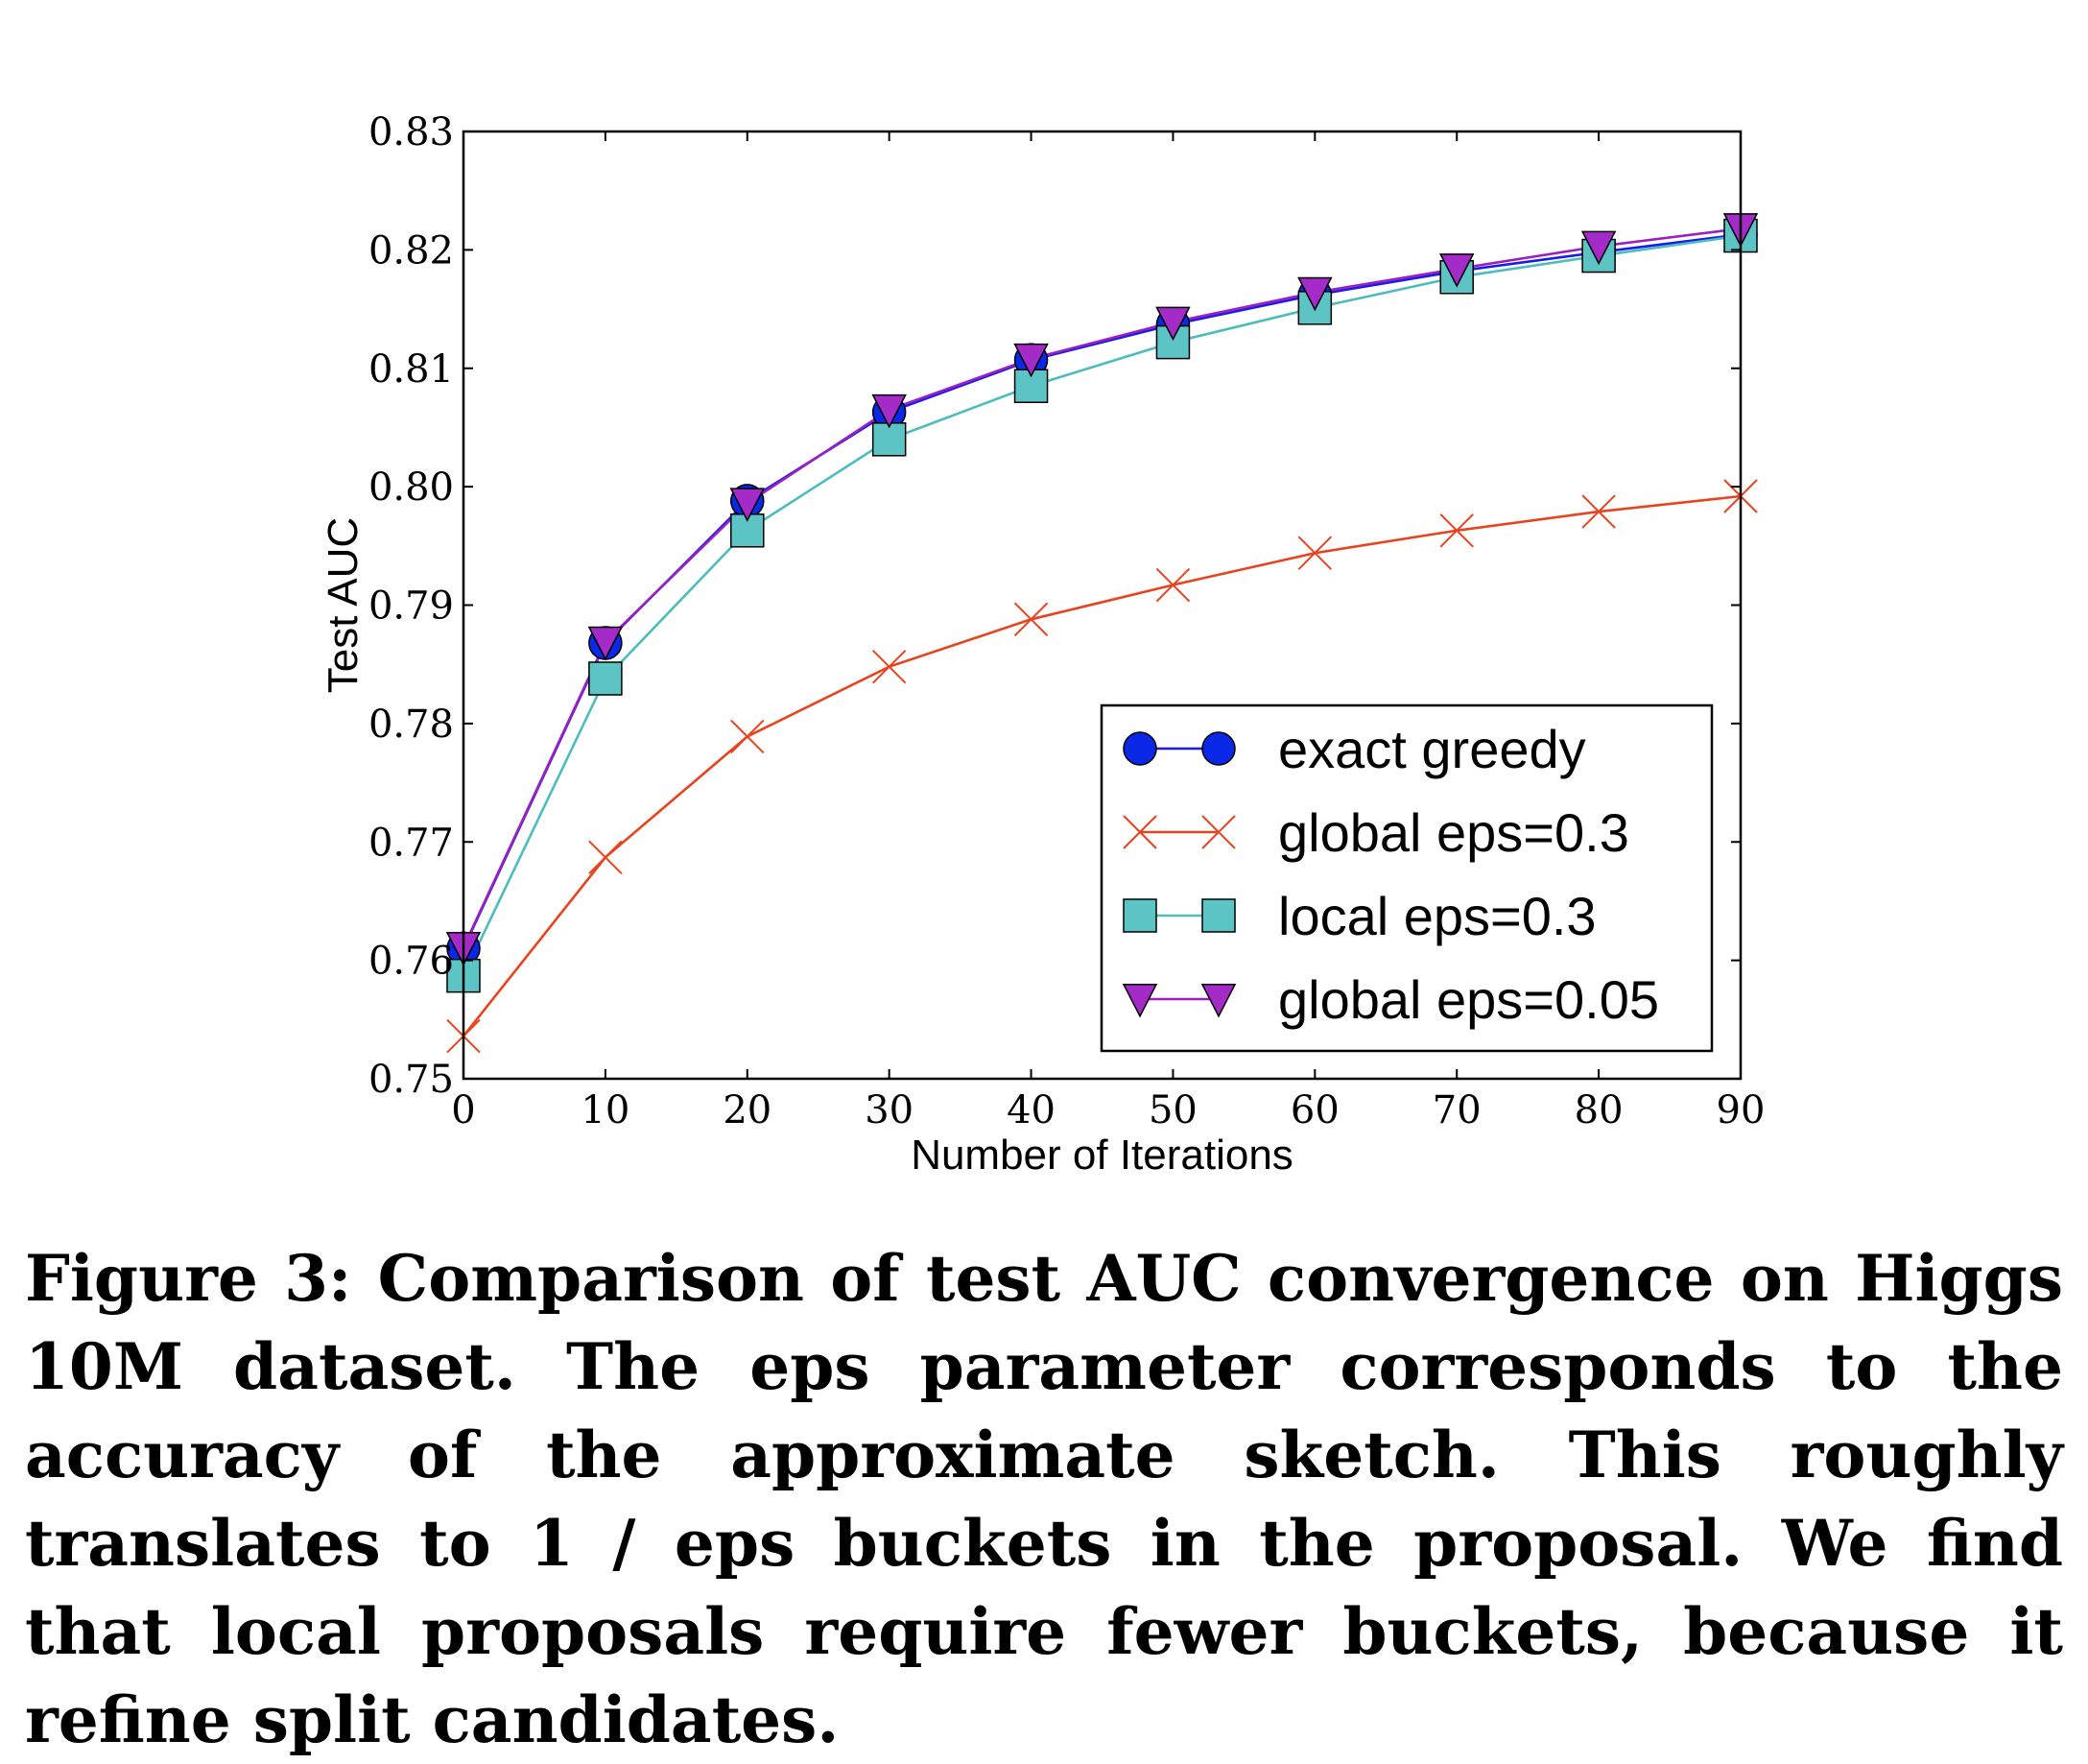  Describe the element at coordinates (747, 1110) in the screenshot. I see `x-tick-label-2: 20` at that location.